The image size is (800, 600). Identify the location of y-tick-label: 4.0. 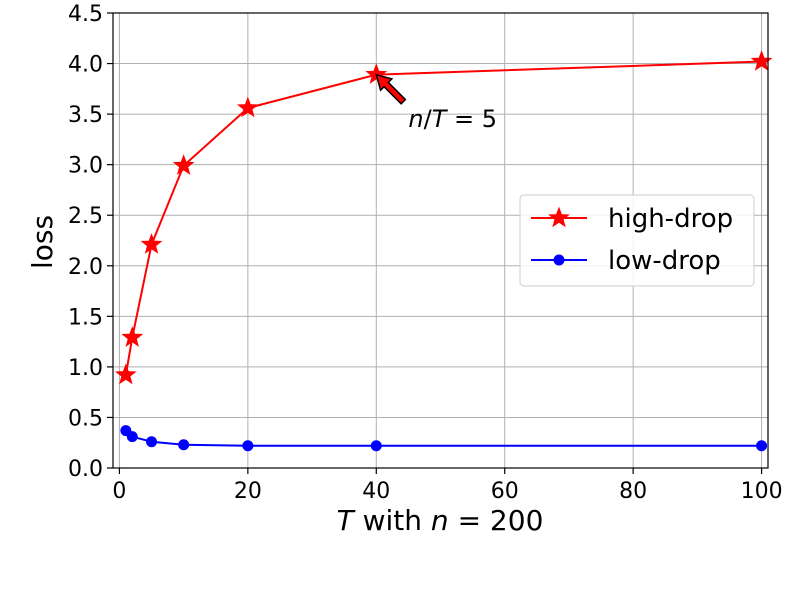
(85, 65).